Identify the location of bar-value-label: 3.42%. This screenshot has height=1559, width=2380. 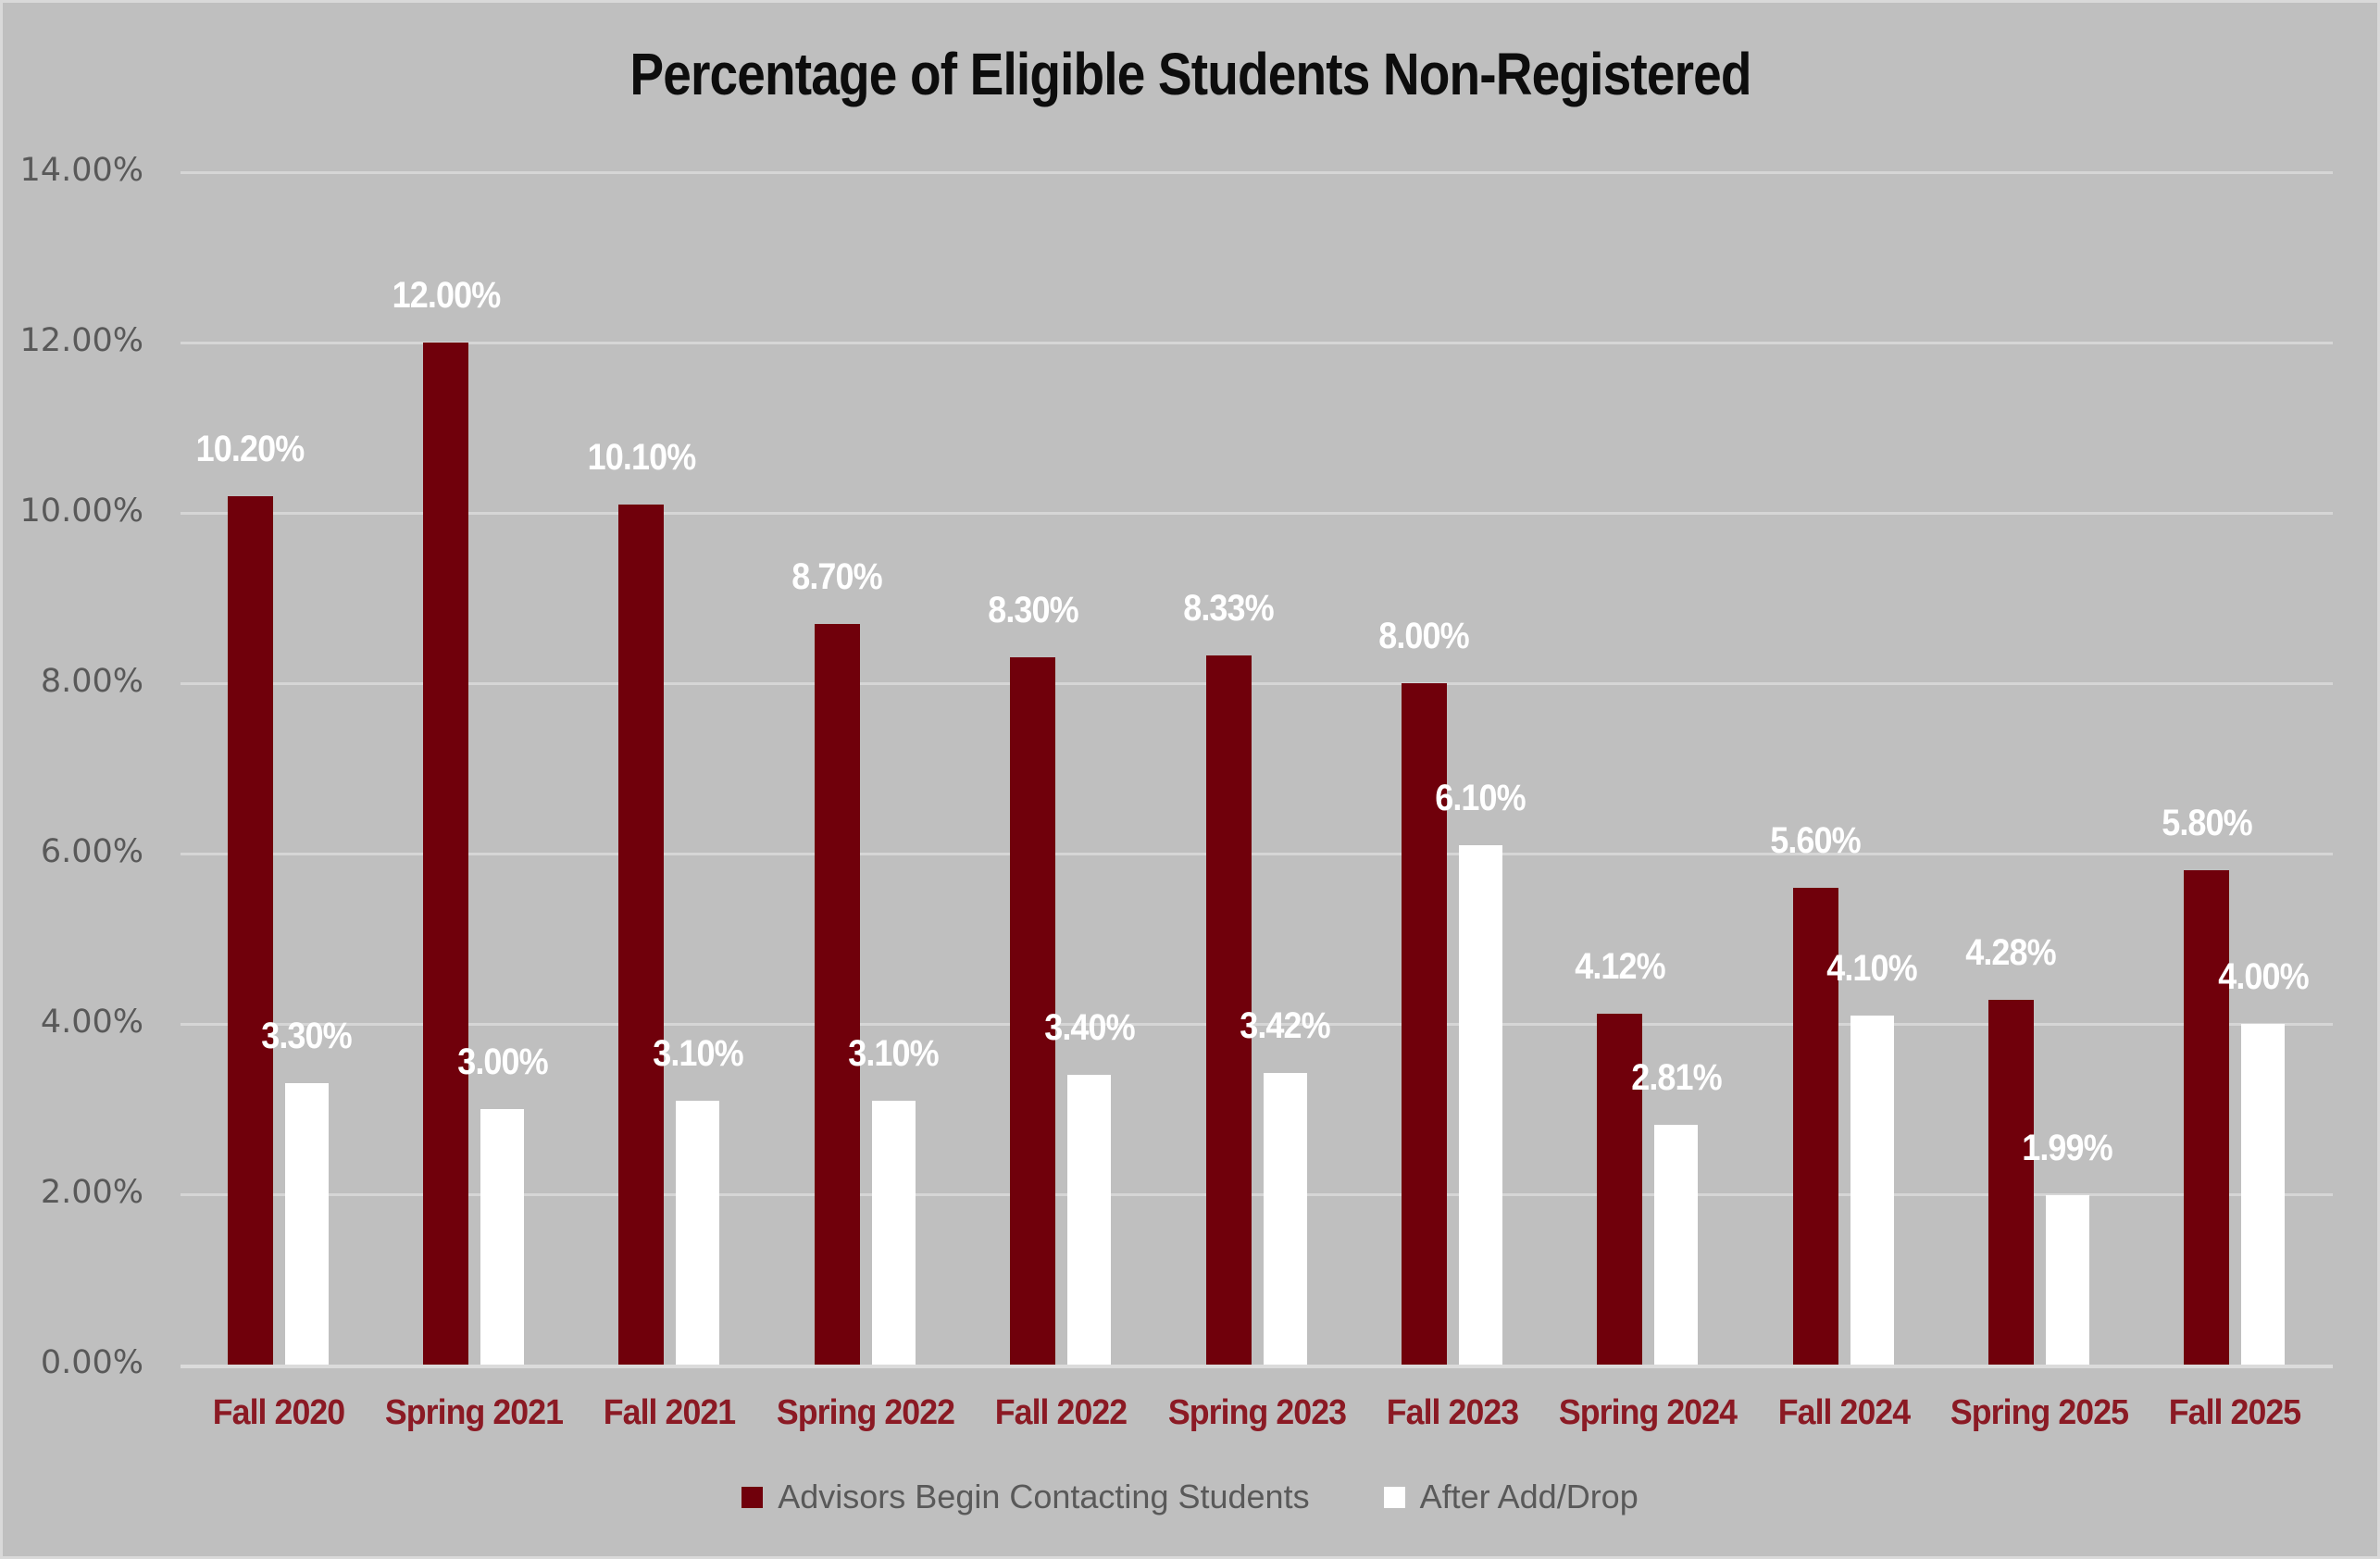
(1285, 1026).